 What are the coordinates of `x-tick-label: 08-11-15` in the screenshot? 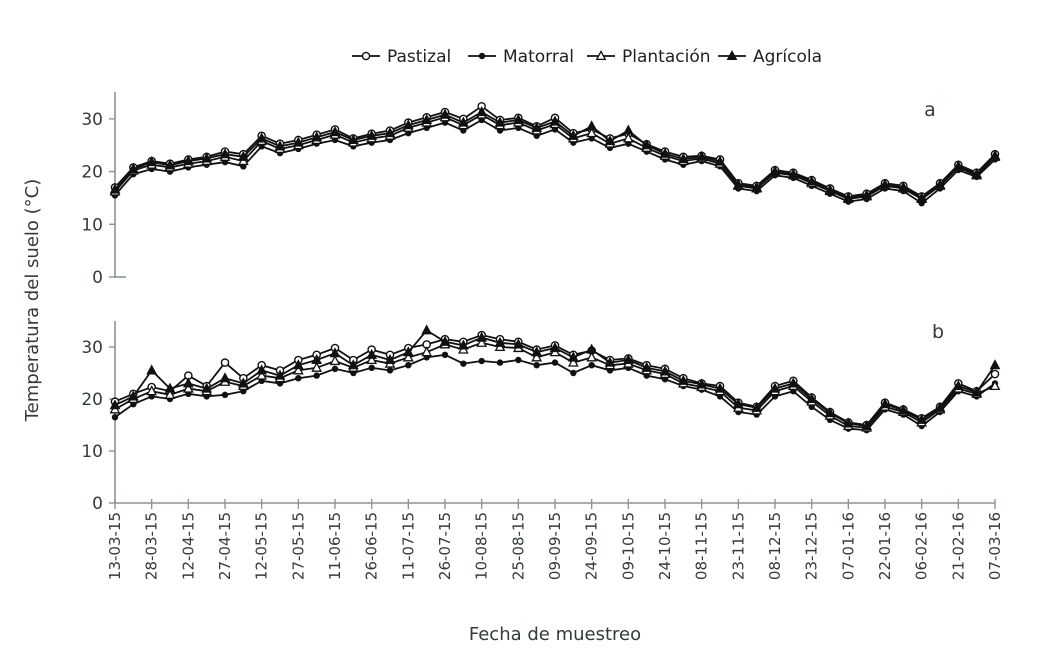 It's located at (702, 546).